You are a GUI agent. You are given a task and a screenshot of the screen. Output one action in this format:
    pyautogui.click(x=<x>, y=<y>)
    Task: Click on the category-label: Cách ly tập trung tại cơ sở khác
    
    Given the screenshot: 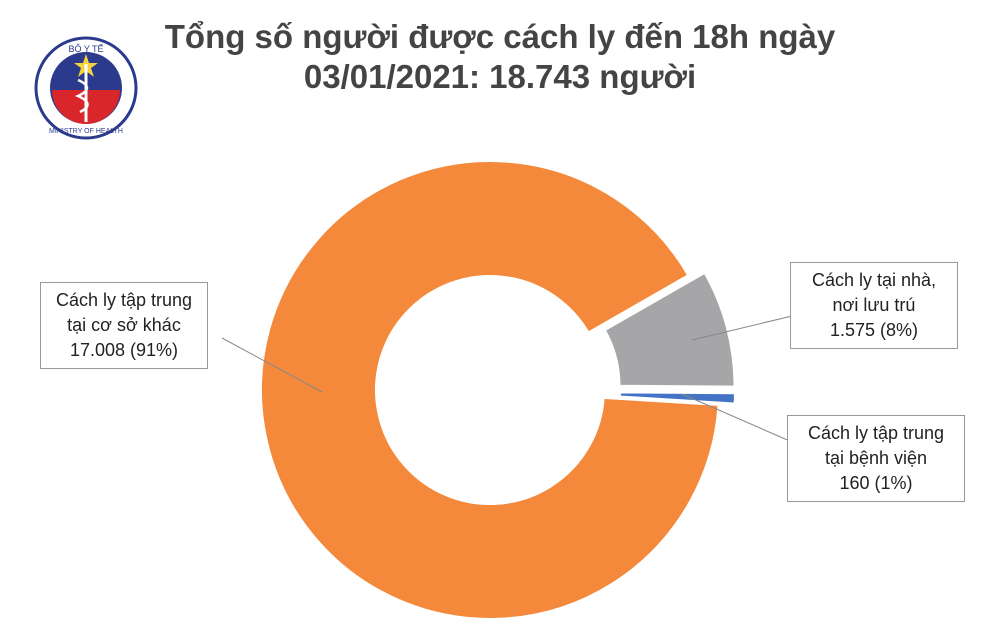 What is the action you would take?
    pyautogui.click(x=124, y=312)
    